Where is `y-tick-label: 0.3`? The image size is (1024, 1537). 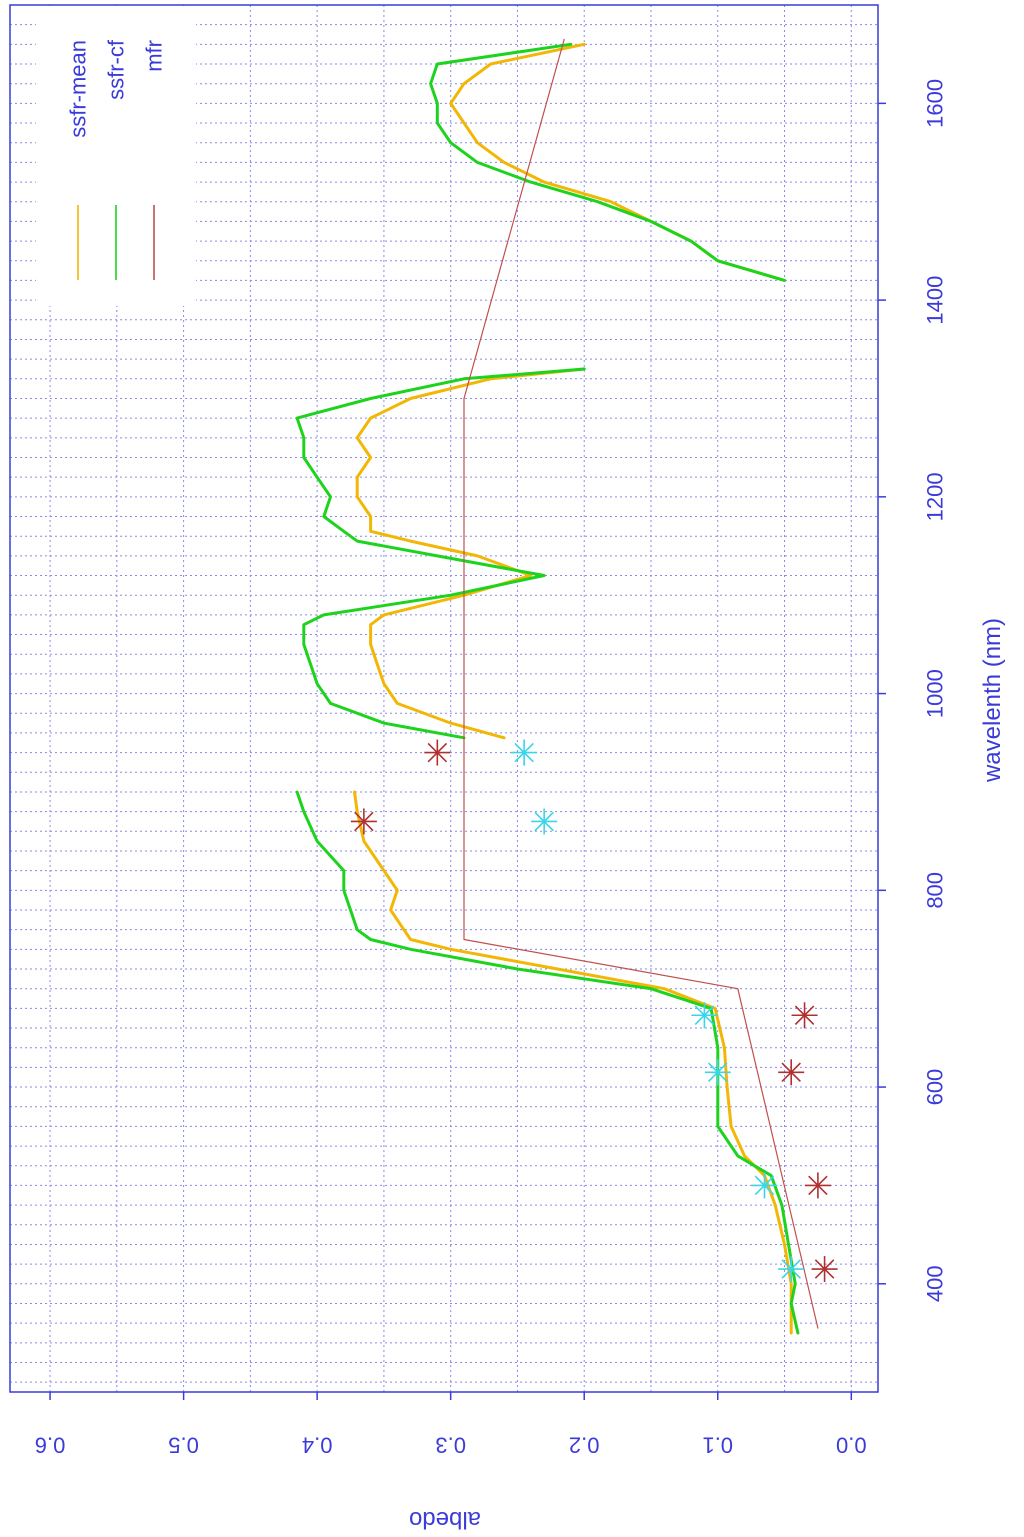 y-tick-label: 0.3 is located at coordinates (450, 1445).